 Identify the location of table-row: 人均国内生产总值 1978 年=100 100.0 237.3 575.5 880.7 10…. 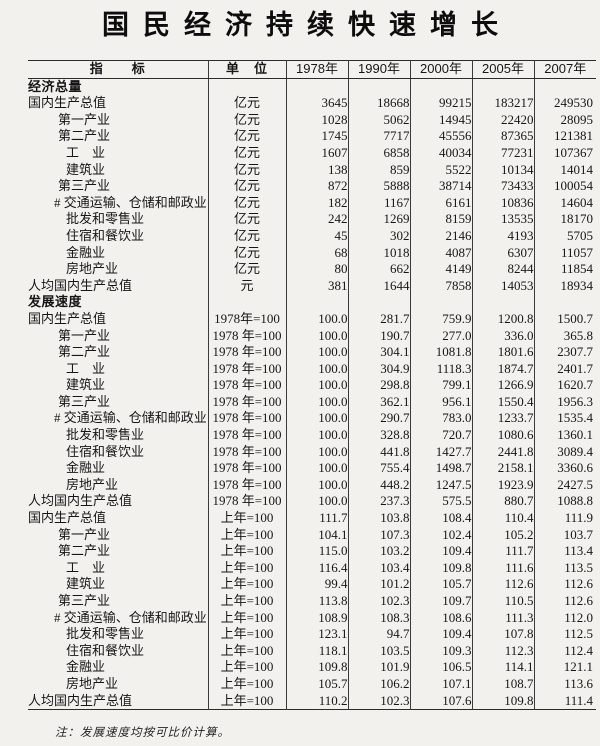
(312, 502).